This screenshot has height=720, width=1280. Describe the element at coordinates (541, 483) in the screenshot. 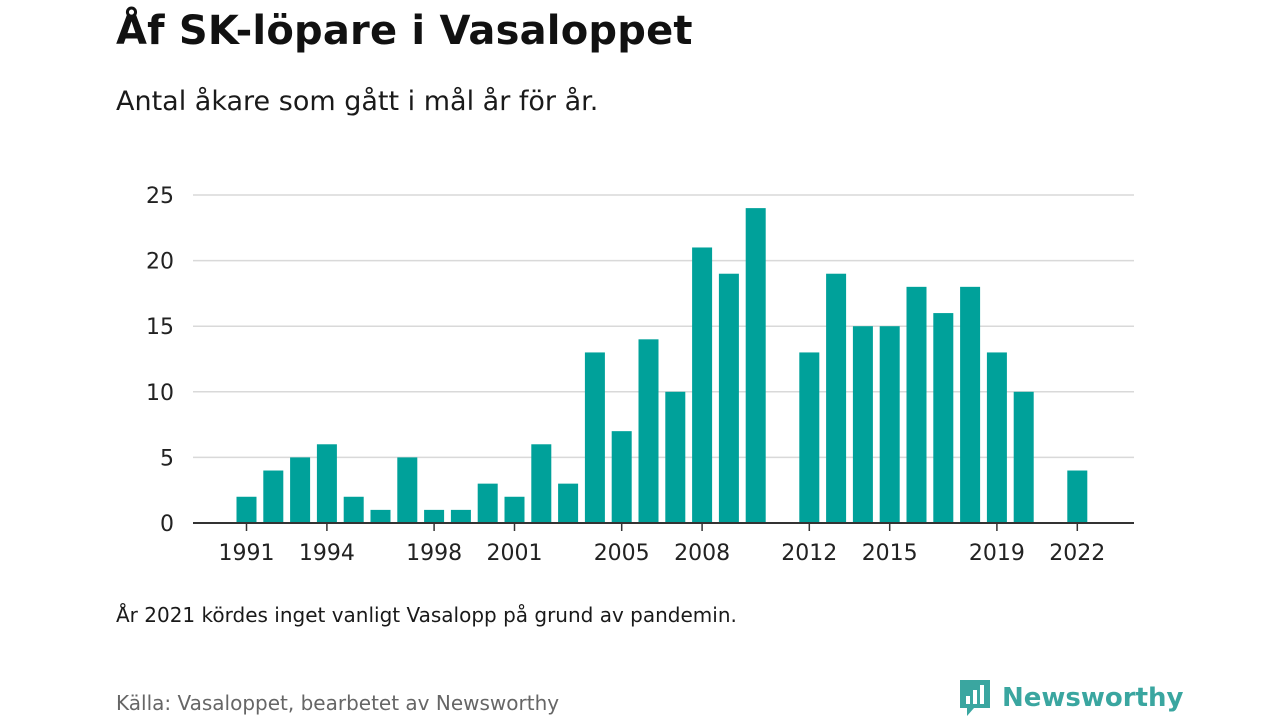

I see `bar-2002` at that location.